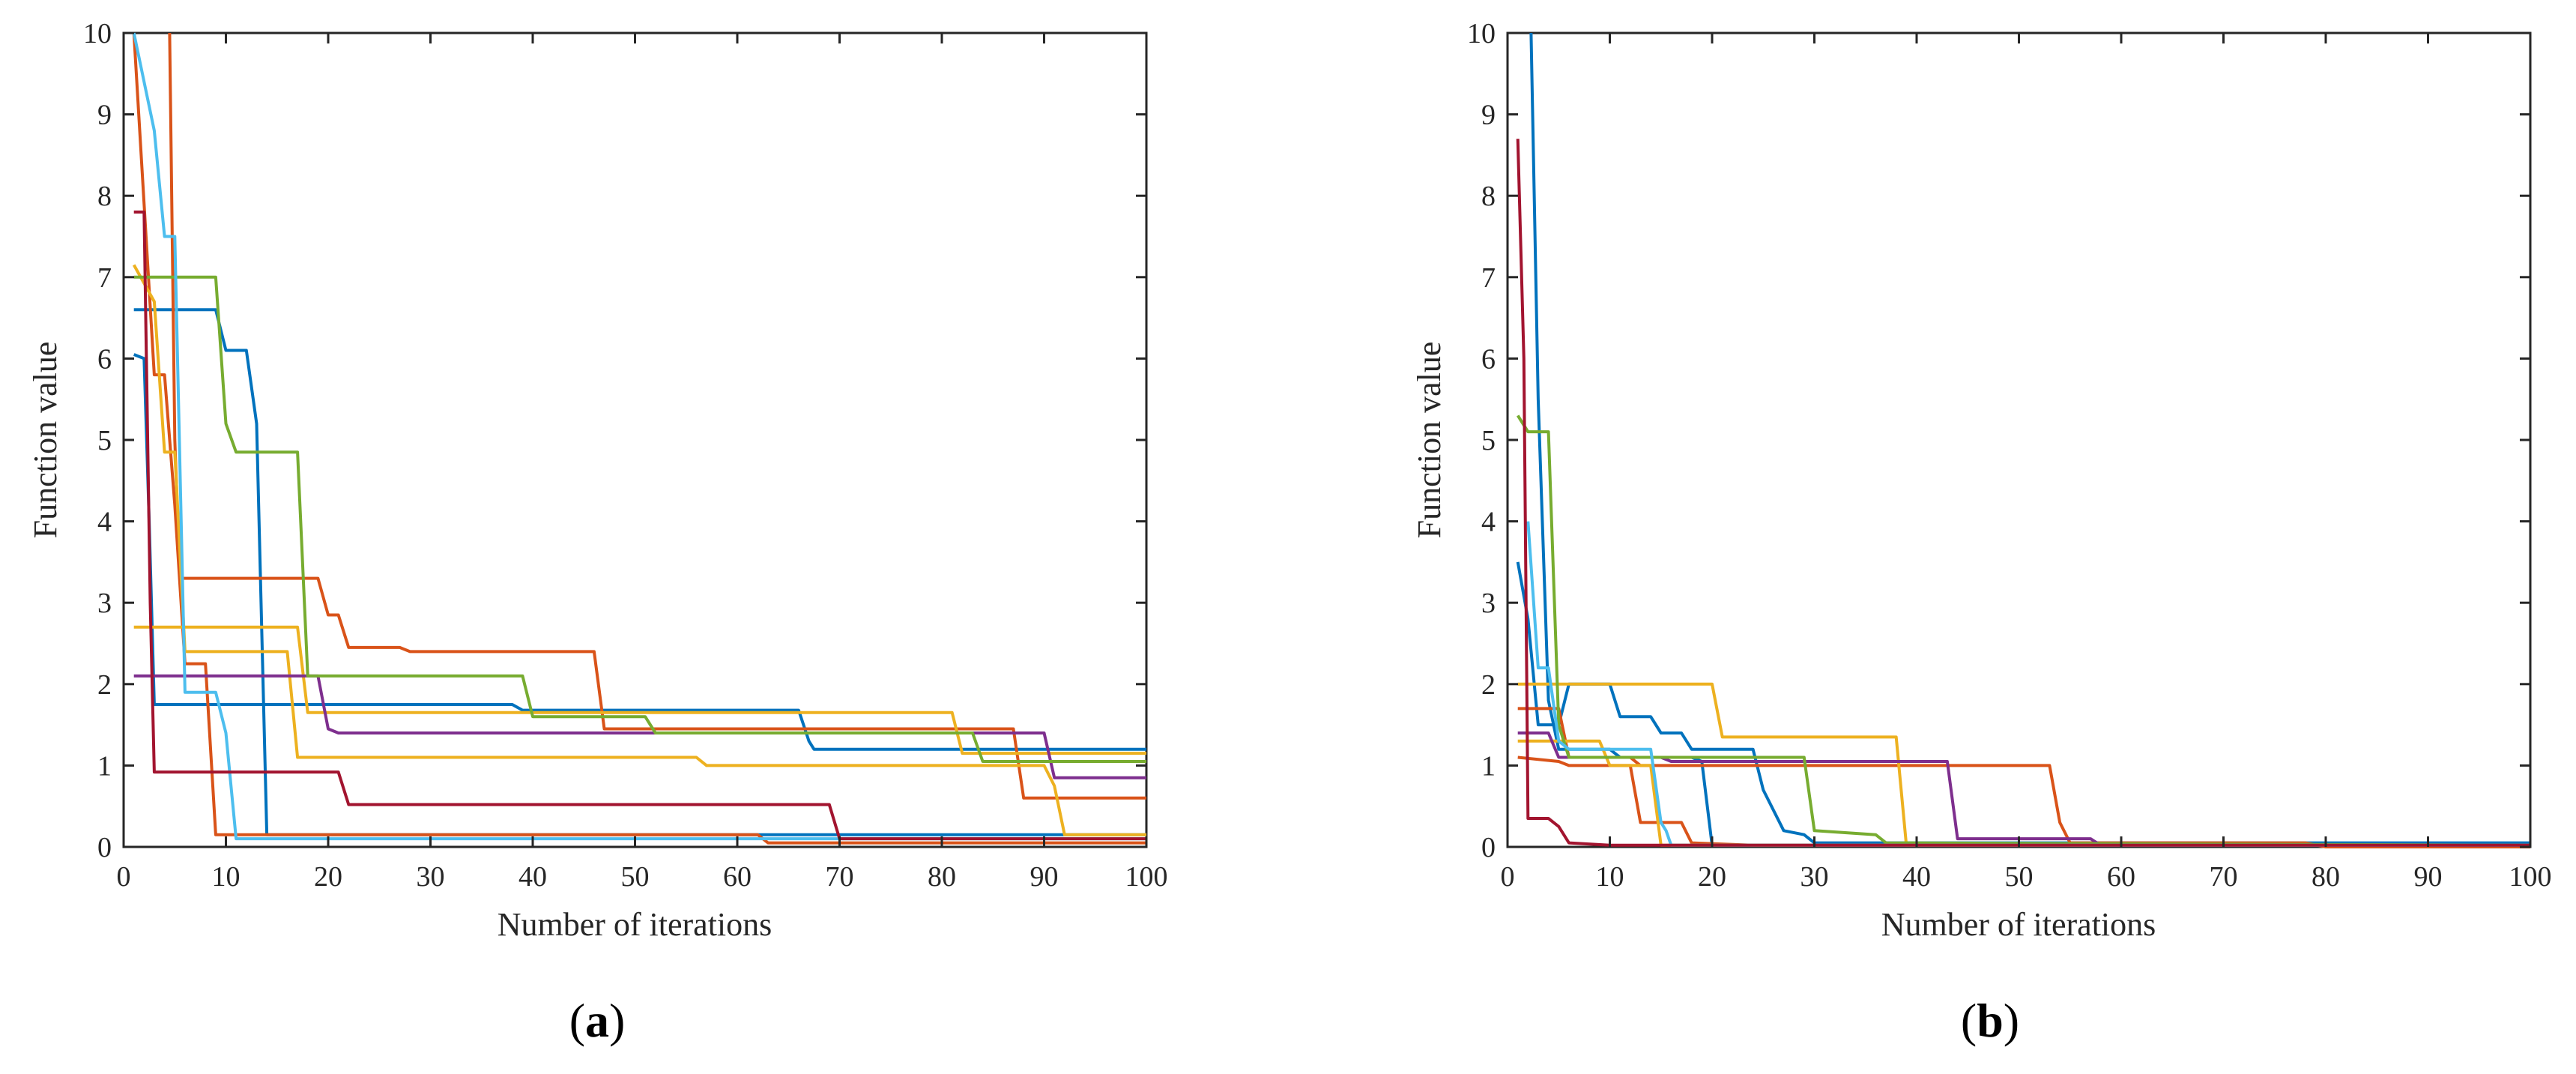  Describe the element at coordinates (1488, 196) in the screenshot. I see `y-tick-label-b-8: 8` at that location.